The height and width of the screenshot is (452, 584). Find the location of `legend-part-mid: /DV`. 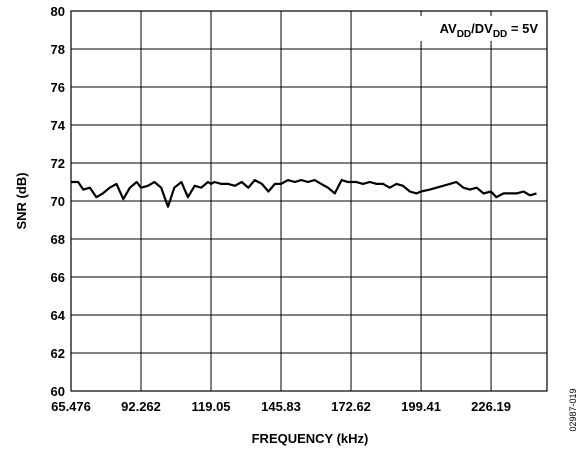

legend-part-mid: /DV is located at coordinates (482, 28).